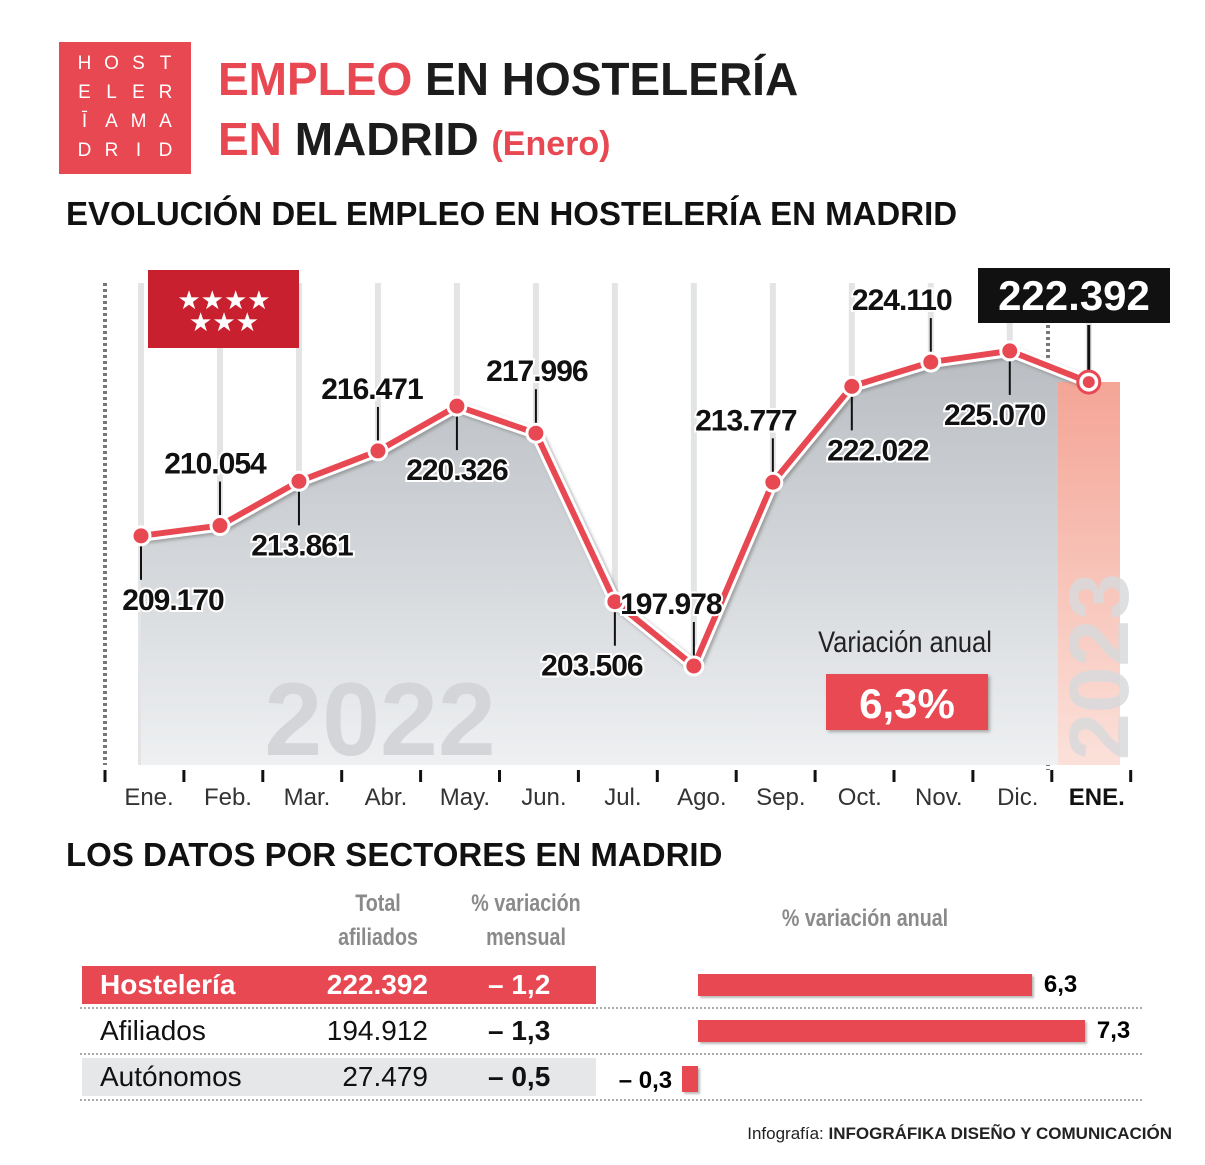 The image size is (1205, 1165). What do you see at coordinates (995, 415) in the screenshot?
I see `data-label: 225.070` at bounding box center [995, 415].